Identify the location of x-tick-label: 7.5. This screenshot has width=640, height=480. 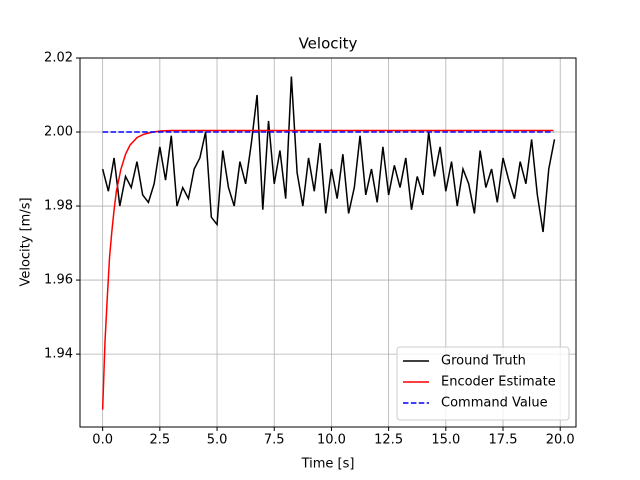
(274, 440).